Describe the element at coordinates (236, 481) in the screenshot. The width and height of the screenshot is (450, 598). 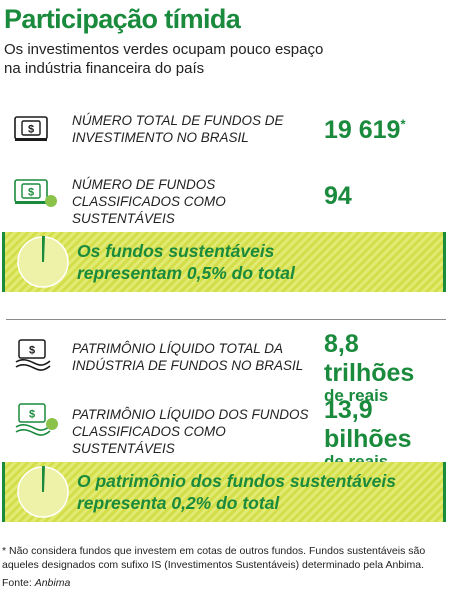
I see `highlight-2-line-1: O patrimônio dos fundos sustentáveis` at that location.